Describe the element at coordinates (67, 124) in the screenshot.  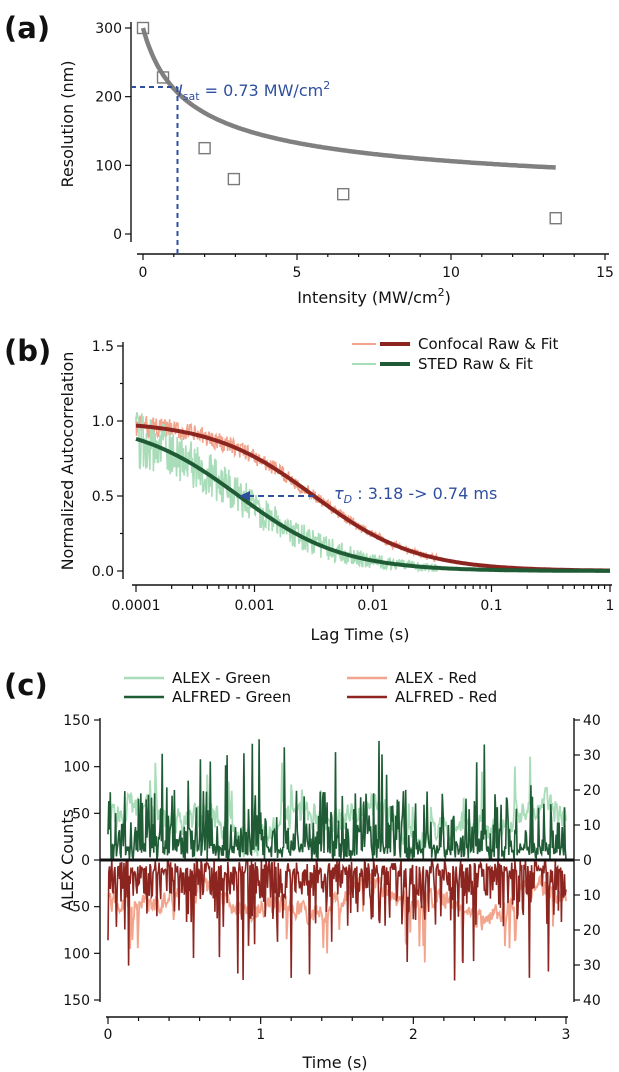
I see `panel-a-y-axis-title: Resolution (nm)` at that location.